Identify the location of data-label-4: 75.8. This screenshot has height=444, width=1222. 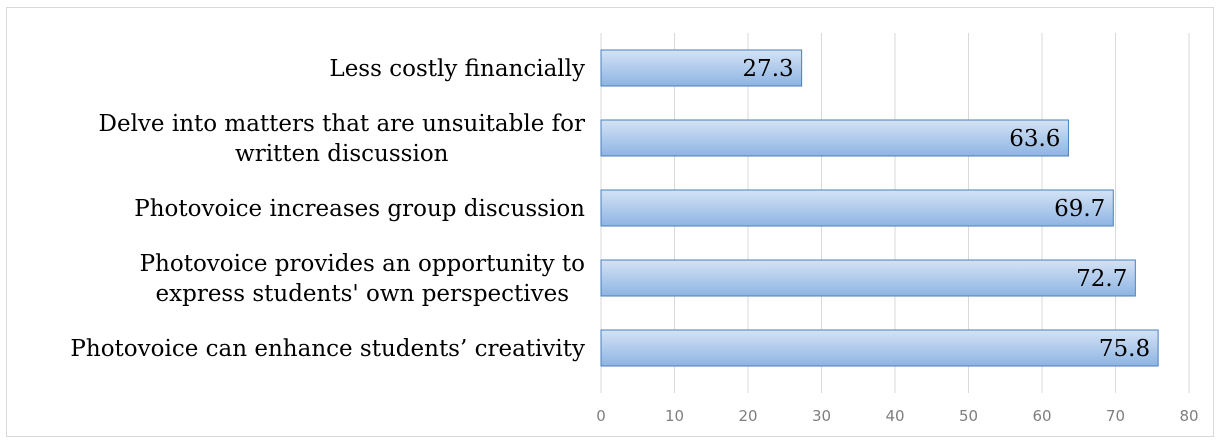
(1124, 349).